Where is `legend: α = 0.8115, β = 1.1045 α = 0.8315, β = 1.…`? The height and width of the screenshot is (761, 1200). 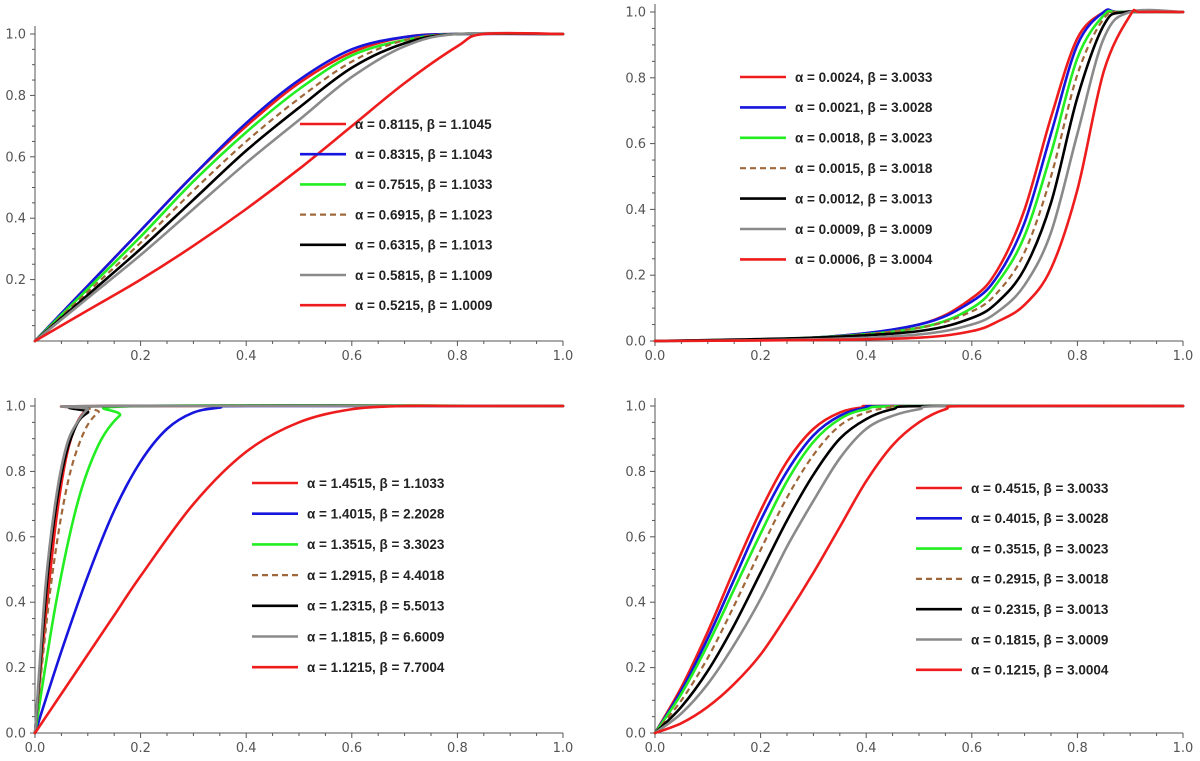
legend: α = 0.8115, β = 1.1045 α = 0.8315, β = 1.… is located at coordinates (396, 215).